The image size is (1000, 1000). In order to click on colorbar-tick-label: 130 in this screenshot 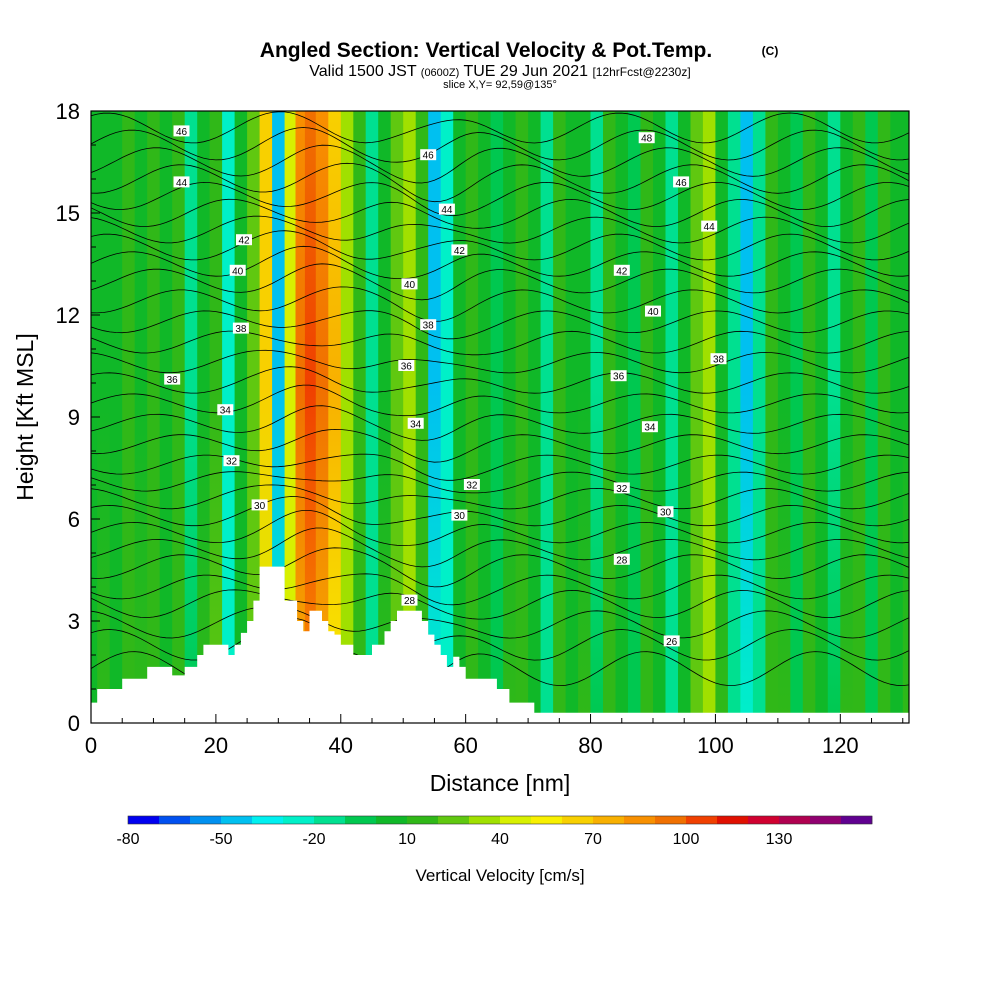, I will do `click(779, 839)`.